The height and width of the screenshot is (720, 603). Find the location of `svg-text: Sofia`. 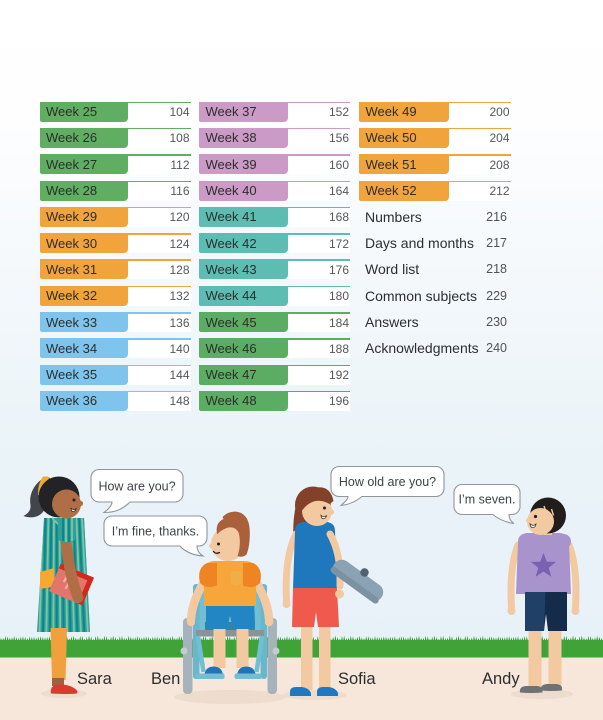

svg-text: Sofia is located at coordinates (357, 679).